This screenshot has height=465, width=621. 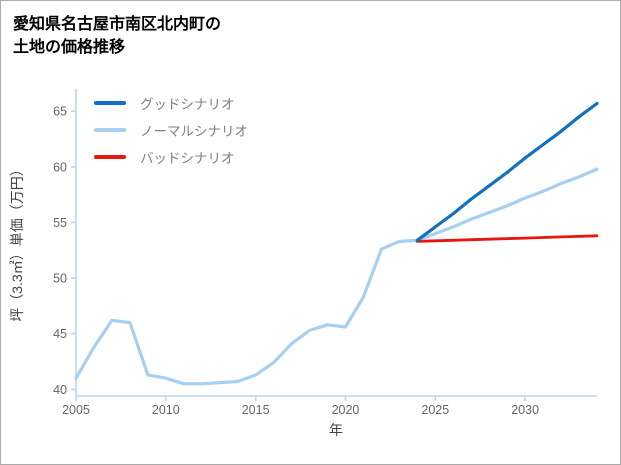 What do you see at coordinates (346, 410) in the screenshot?
I see `x-tick-label: 2020` at bounding box center [346, 410].